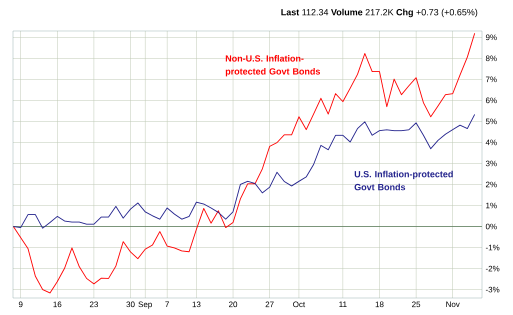 This screenshot has height=315, width=513. What do you see at coordinates (403, 180) in the screenshot?
I see `text: U.S. Inflation-protected Govt Bonds` at bounding box center [403, 180].